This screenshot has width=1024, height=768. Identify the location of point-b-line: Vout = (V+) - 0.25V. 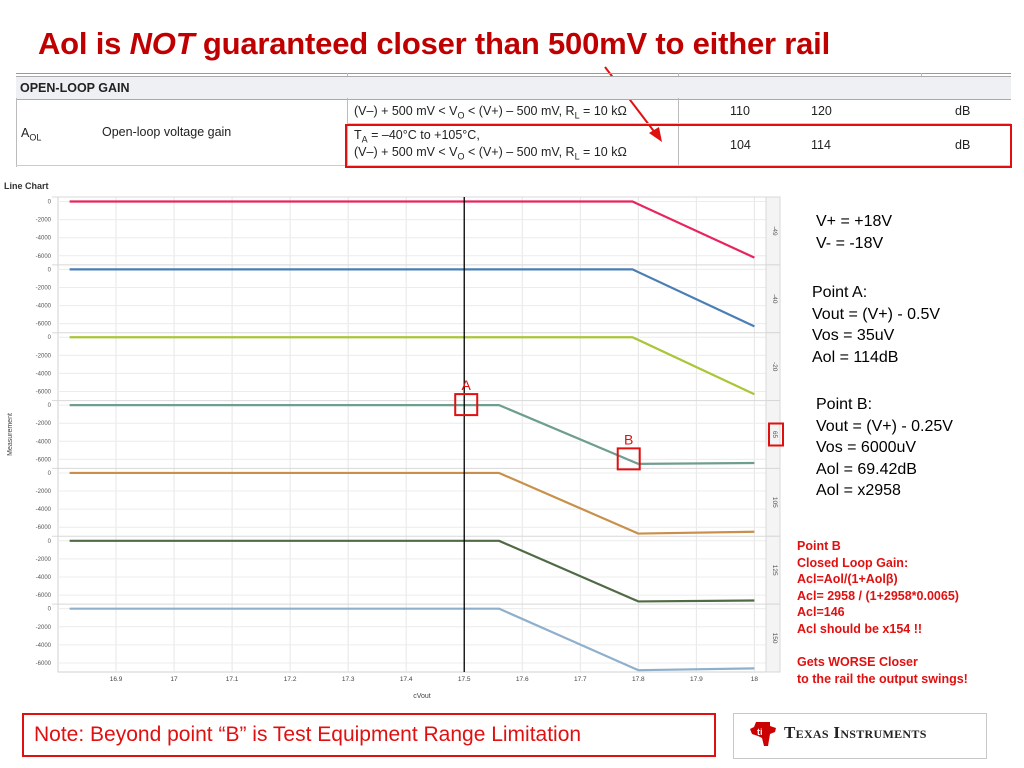
(884, 426).